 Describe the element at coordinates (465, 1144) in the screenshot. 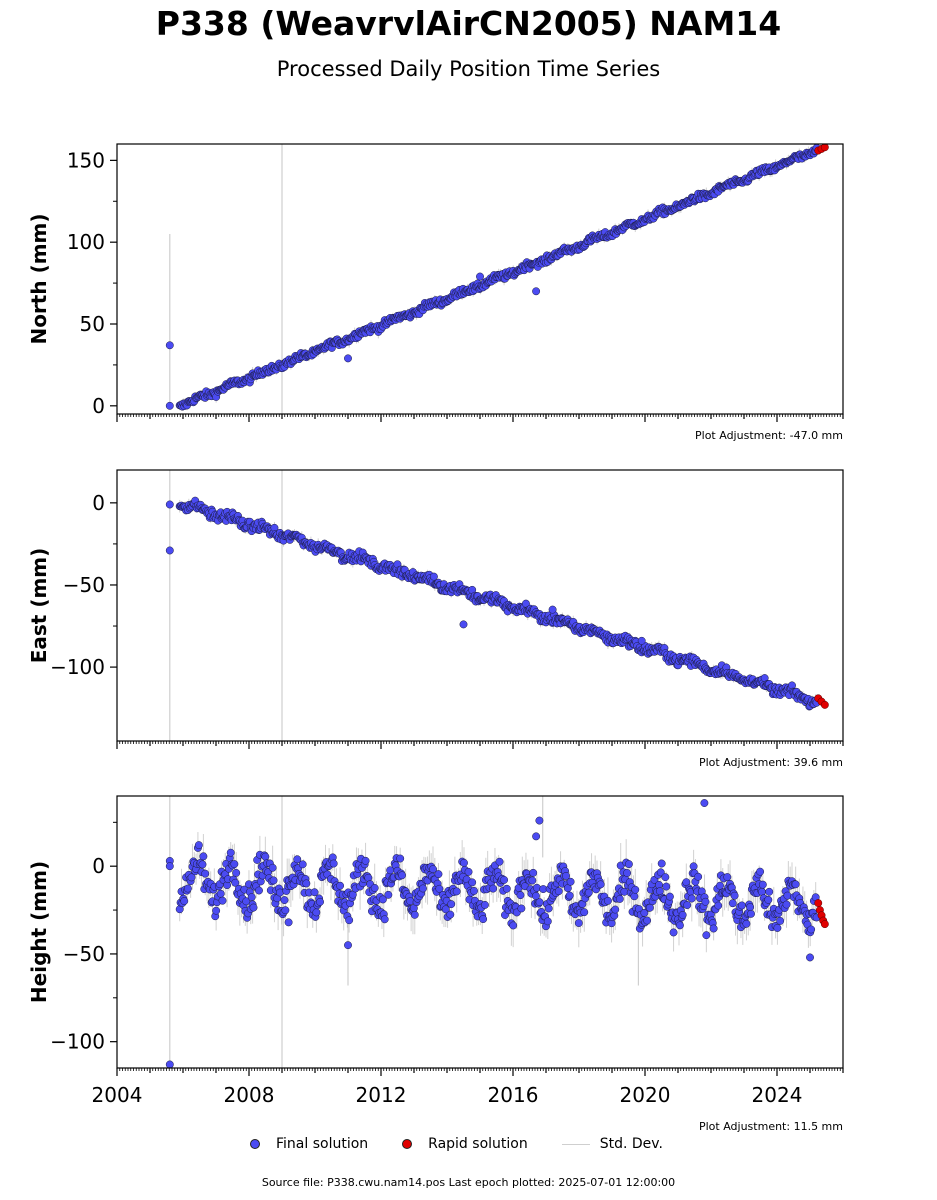

I see `legend-rapid: Rapid solution` at that location.